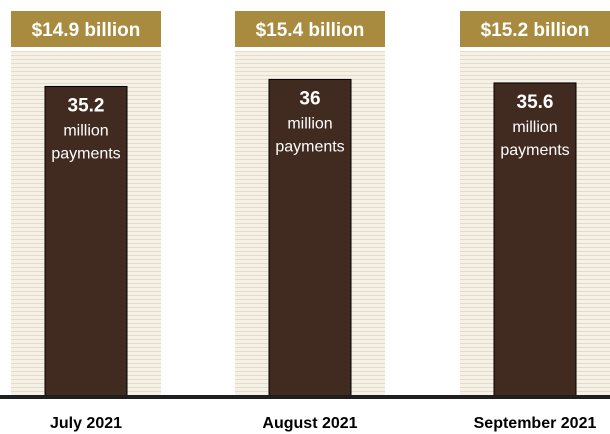 Image resolution: width=610 pixels, height=434 pixels. What do you see at coordinates (535, 102) in the screenshot?
I see `bar-value-label: 35.6` at bounding box center [535, 102].